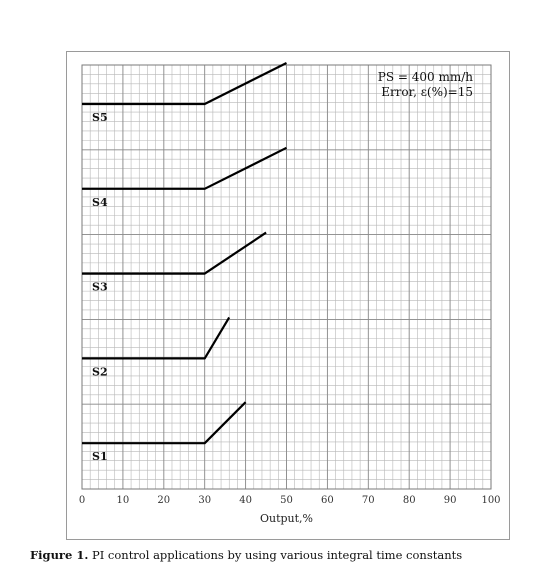  What do you see at coordinates (425, 77) in the screenshot?
I see `annotation-text: PS = 400 mm/h` at bounding box center [425, 77].